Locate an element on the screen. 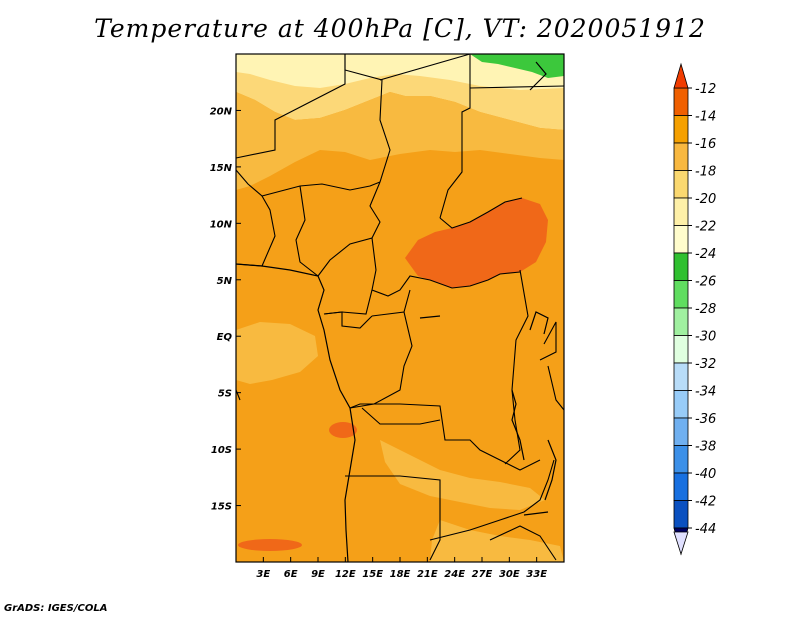 The width and height of the screenshot is (800, 618). colorbar-label: -24 is located at coordinates (705, 254).